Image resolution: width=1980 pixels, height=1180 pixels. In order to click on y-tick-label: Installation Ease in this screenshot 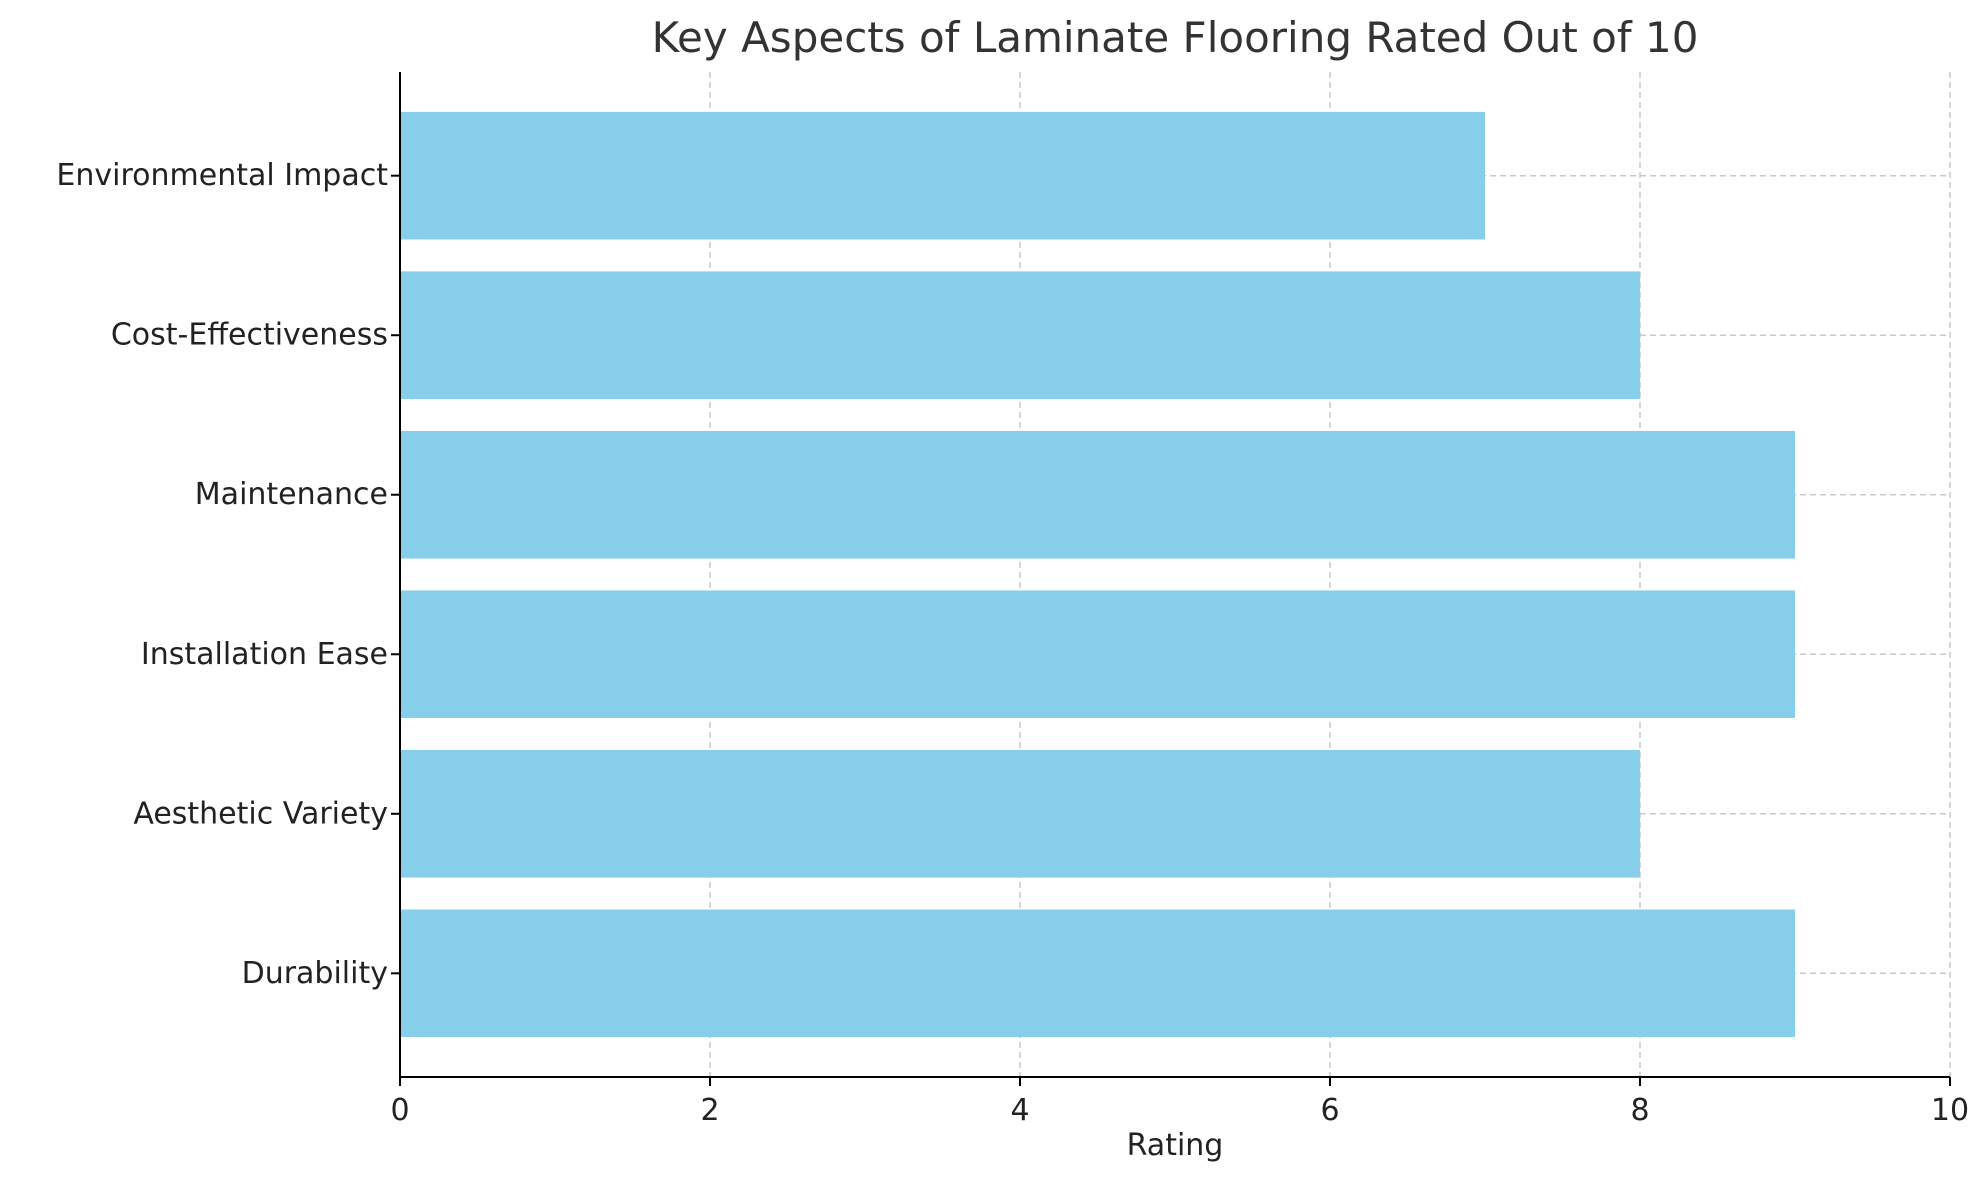, I will do `click(264, 654)`.